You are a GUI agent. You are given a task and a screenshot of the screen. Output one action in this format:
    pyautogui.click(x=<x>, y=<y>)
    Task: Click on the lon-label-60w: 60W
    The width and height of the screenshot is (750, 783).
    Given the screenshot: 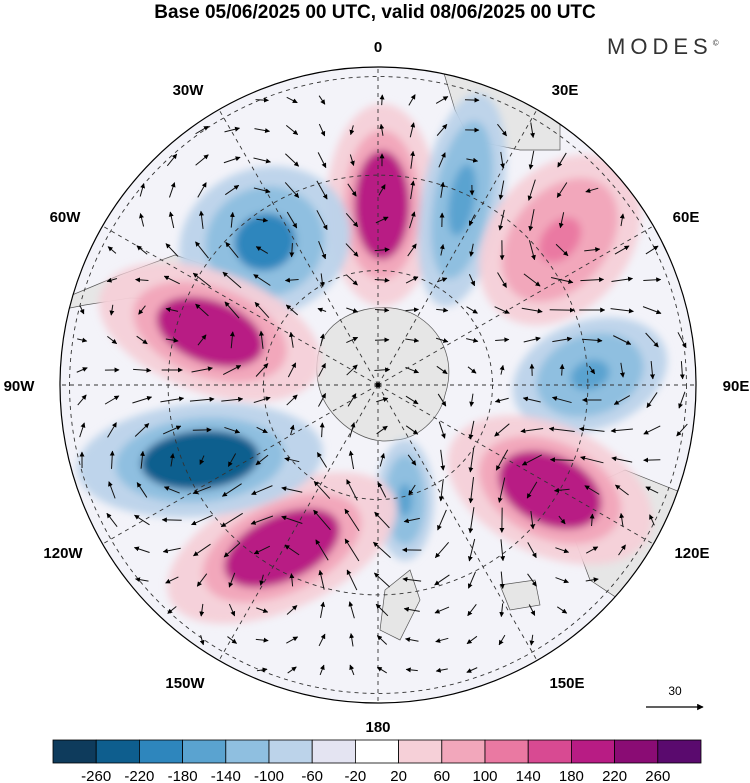 What is the action you would take?
    pyautogui.click(x=66, y=217)
    